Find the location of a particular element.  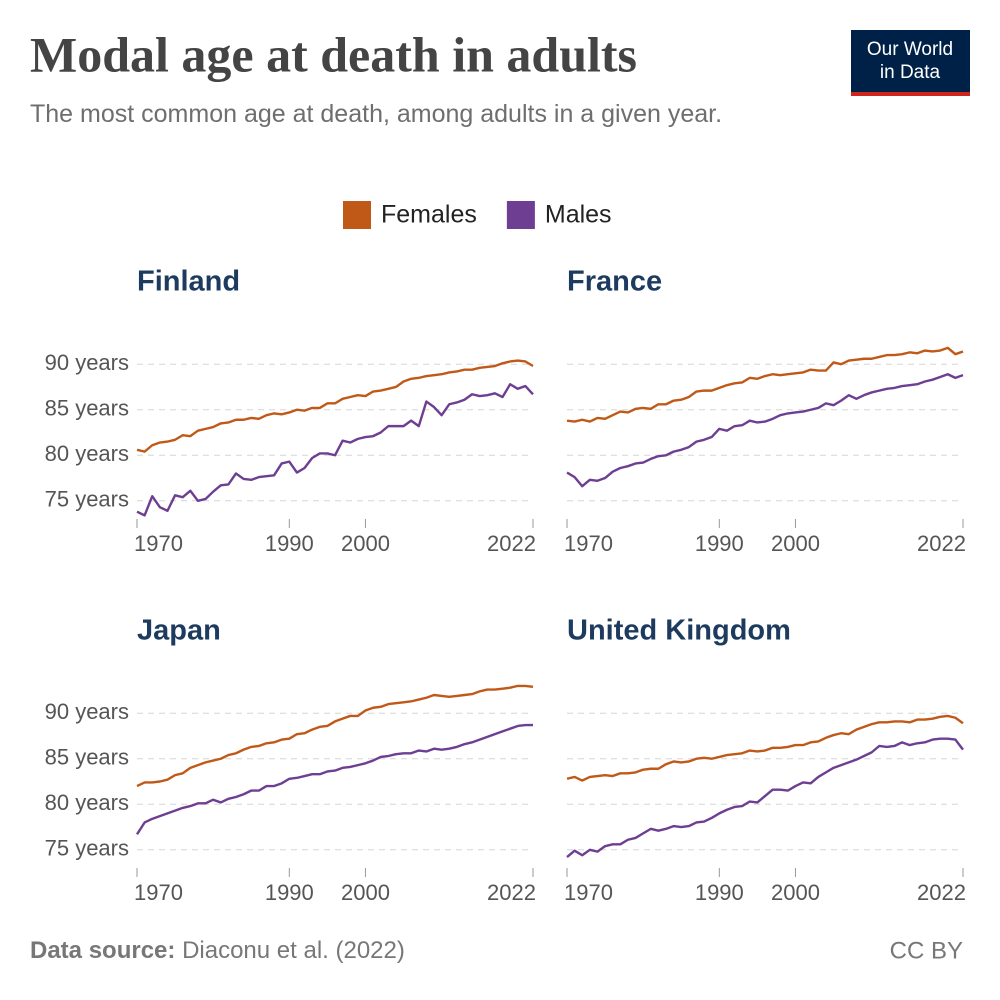

panel-title: United Kingdom is located at coordinates (679, 631).